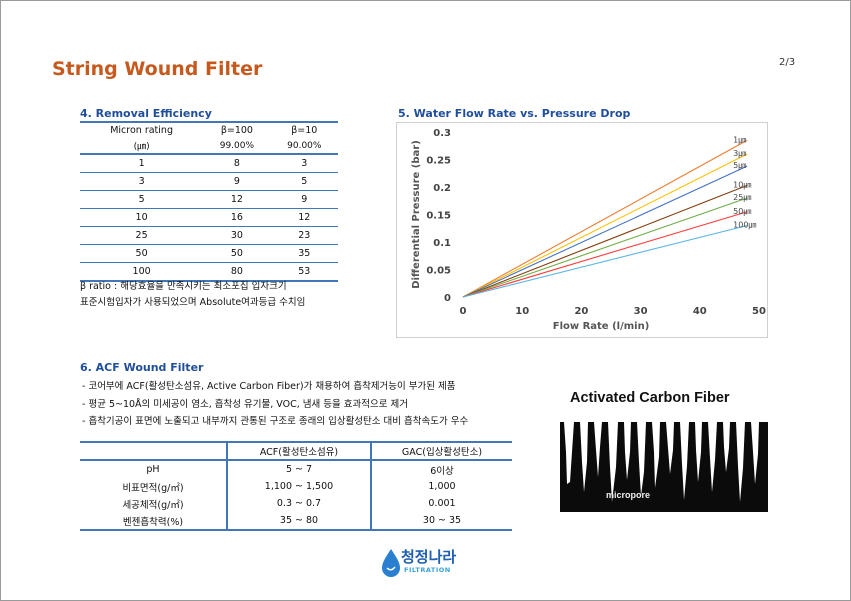 The image size is (851, 601). What do you see at coordinates (438, 216) in the screenshot?
I see `y-tick-label: 0.15` at bounding box center [438, 216].